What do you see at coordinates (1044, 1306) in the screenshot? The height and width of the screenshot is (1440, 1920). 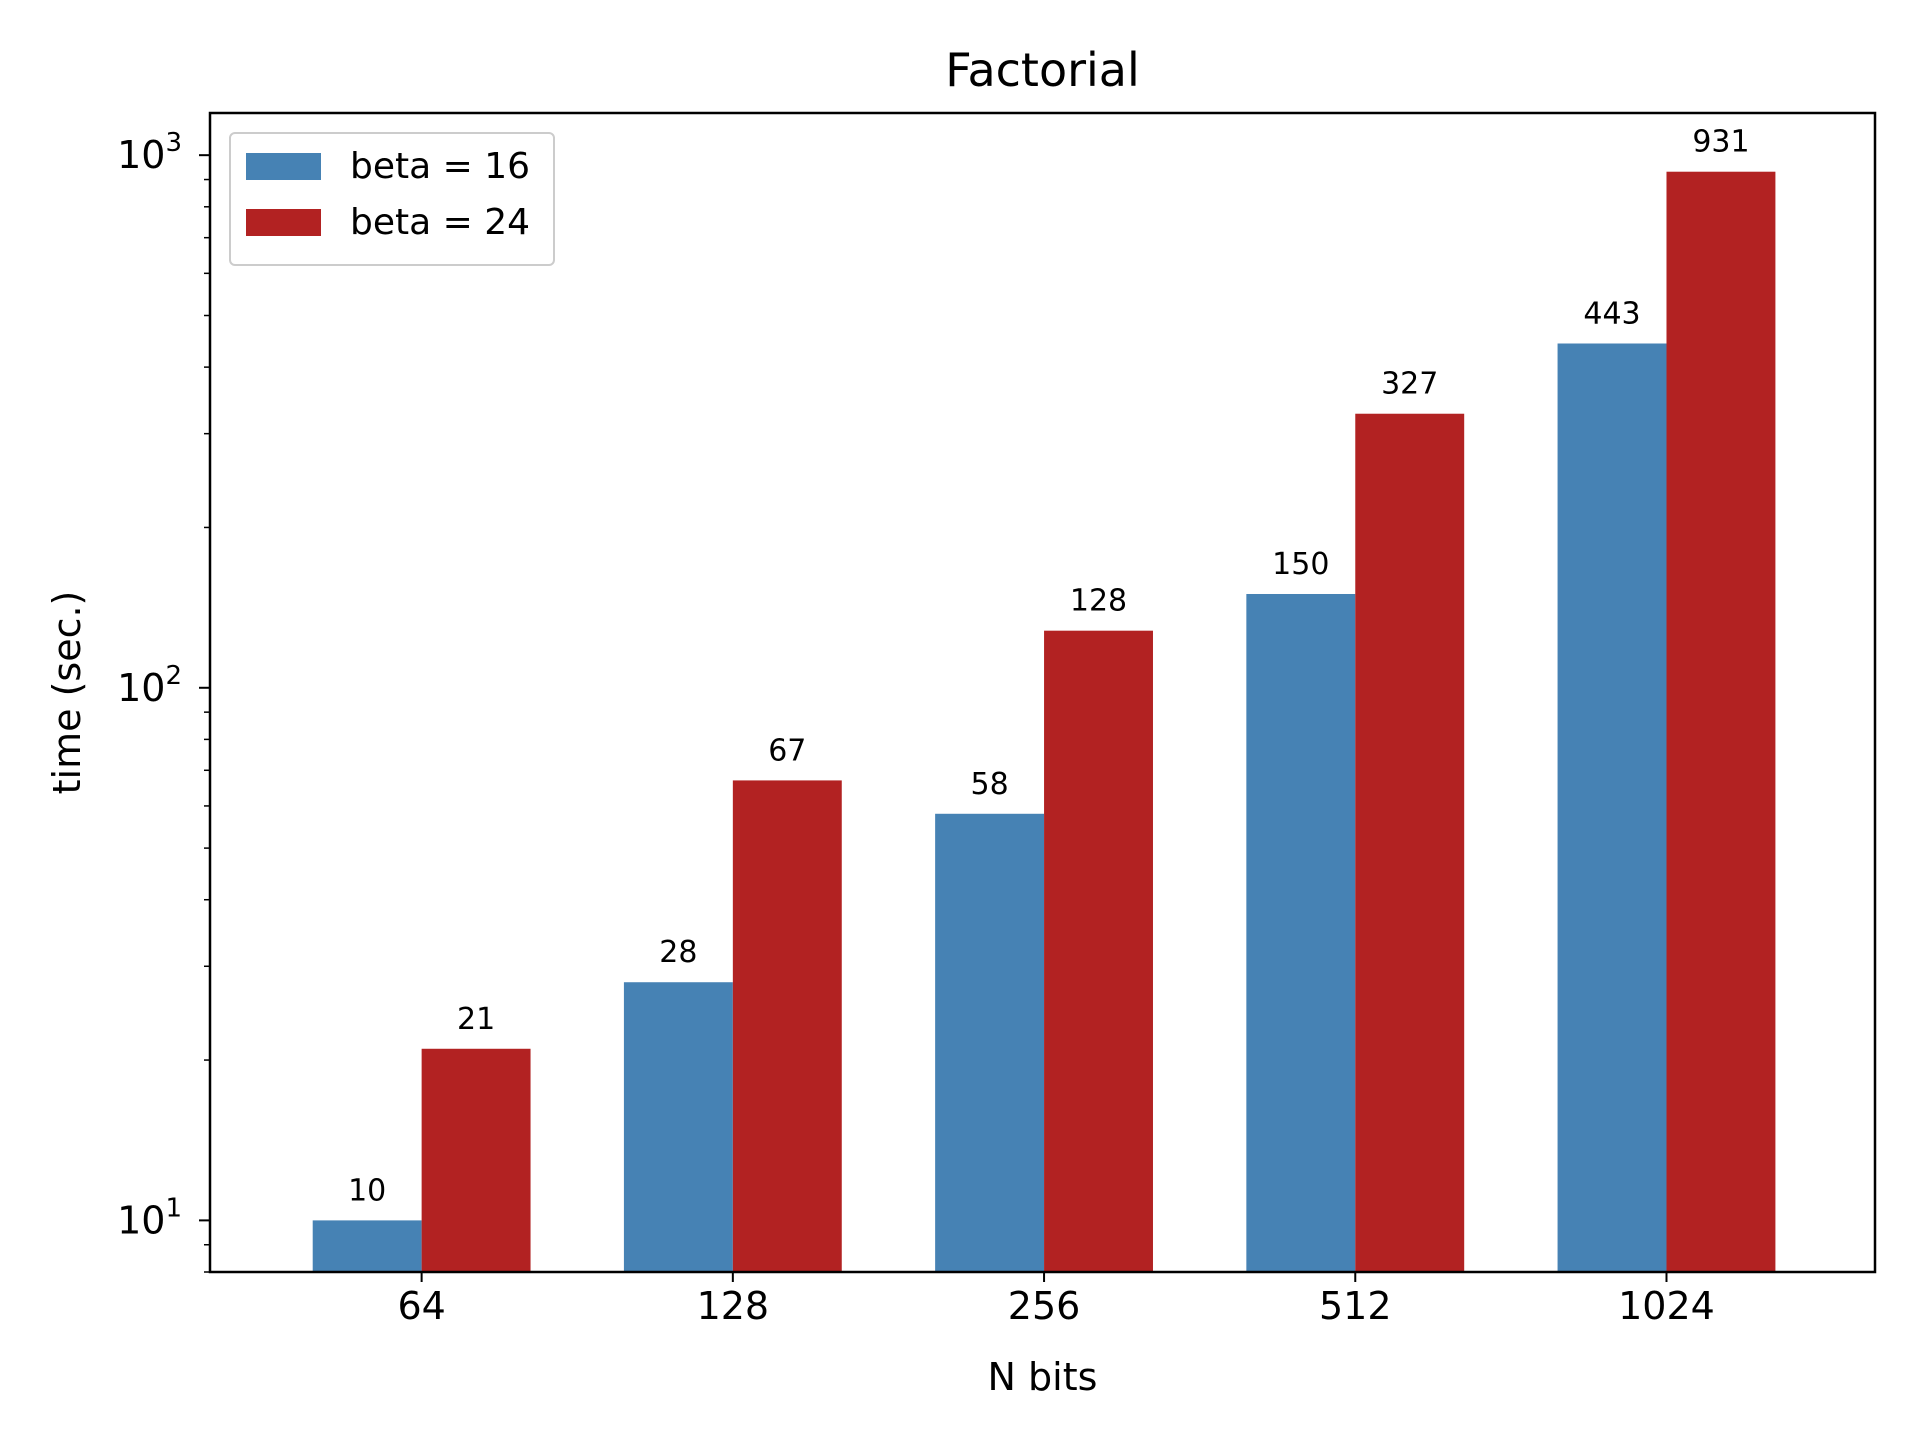 I see `x-tick-label: 256` at bounding box center [1044, 1306].